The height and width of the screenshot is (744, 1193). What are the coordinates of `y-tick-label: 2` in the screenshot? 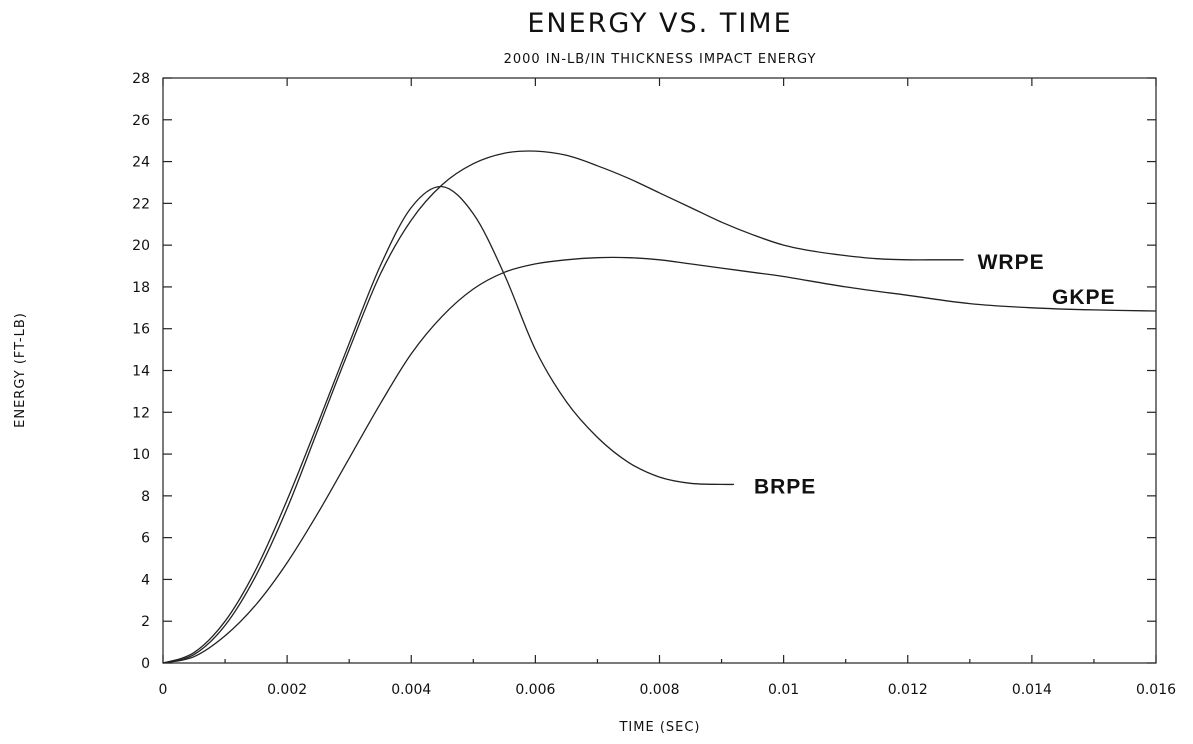 It's located at (145, 622).